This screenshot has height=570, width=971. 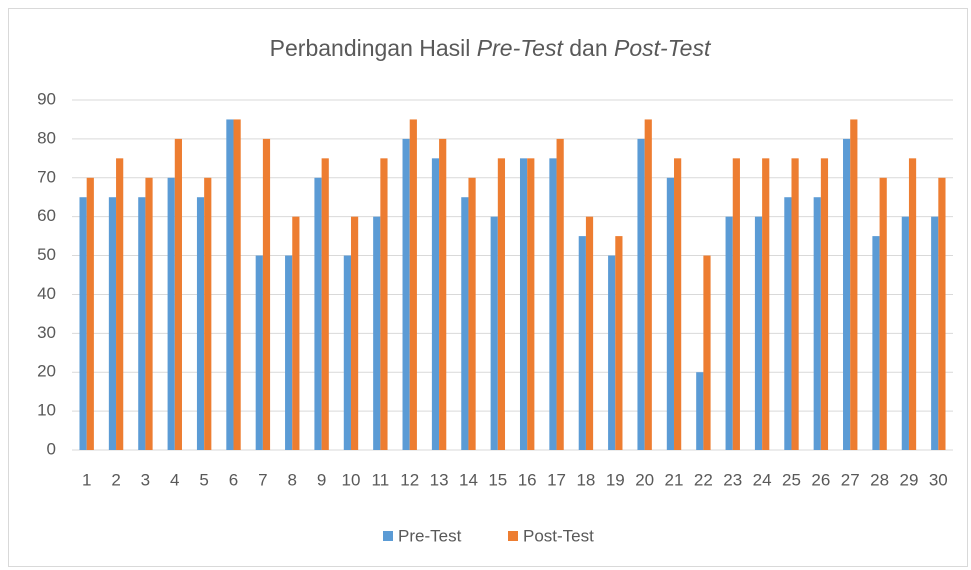 What do you see at coordinates (46, 98) in the screenshot?
I see `y-tick-label: 90` at bounding box center [46, 98].